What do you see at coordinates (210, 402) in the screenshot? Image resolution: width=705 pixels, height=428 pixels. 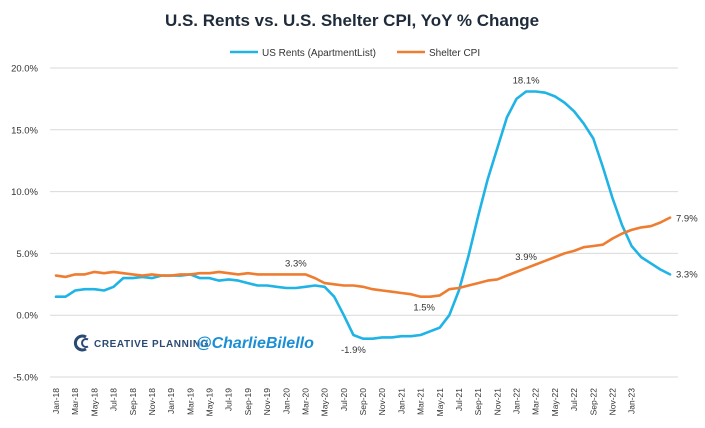 I see `x-tick-label: May-19` at bounding box center [210, 402].